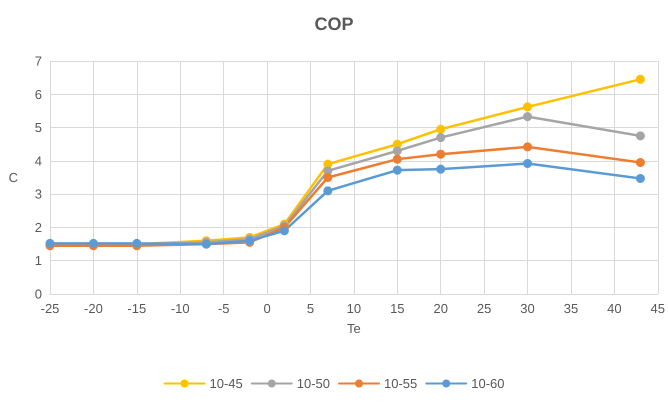 The width and height of the screenshot is (668, 403). Describe the element at coordinates (440, 308) in the screenshot. I see `x-tick-label: 20` at that location.